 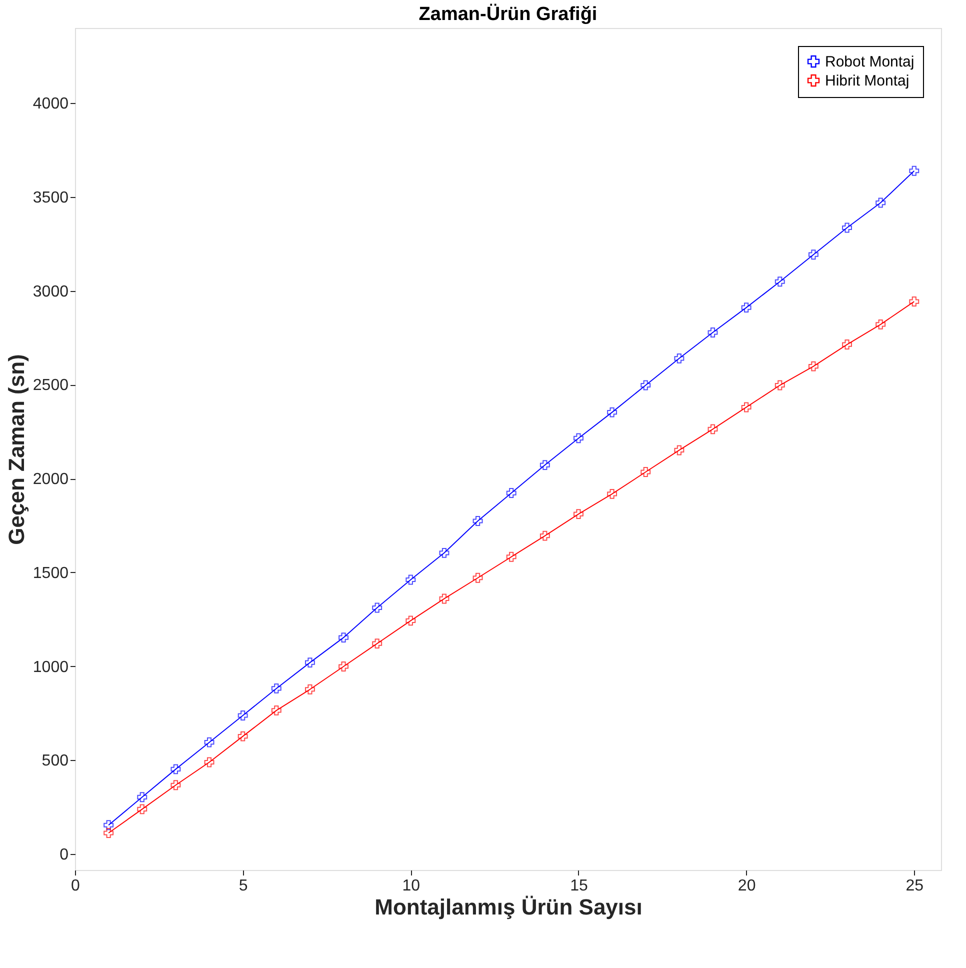 What do you see at coordinates (50, 667) in the screenshot?
I see `y-tick-label: 1000` at bounding box center [50, 667].